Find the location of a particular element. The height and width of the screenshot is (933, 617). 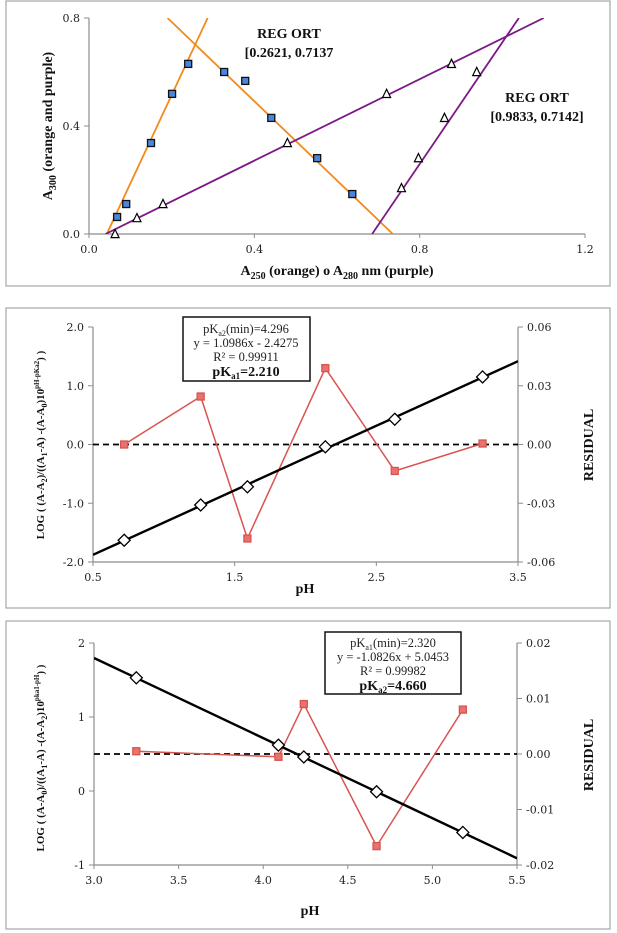

y-axis-label: A300 (orange and purple) is located at coordinates (50, 125).